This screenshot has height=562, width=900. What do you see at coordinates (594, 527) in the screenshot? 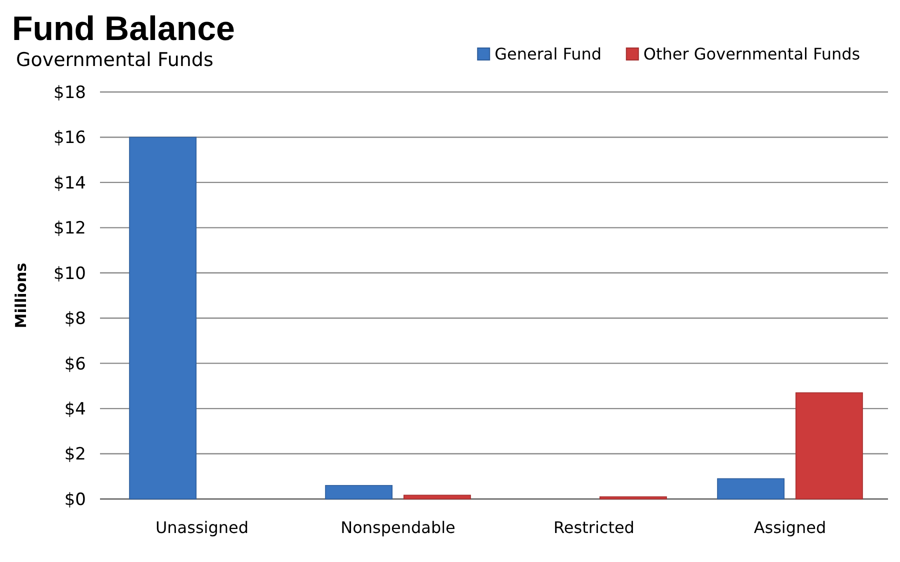
I see `x-tick-label: Restricted` at bounding box center [594, 527].